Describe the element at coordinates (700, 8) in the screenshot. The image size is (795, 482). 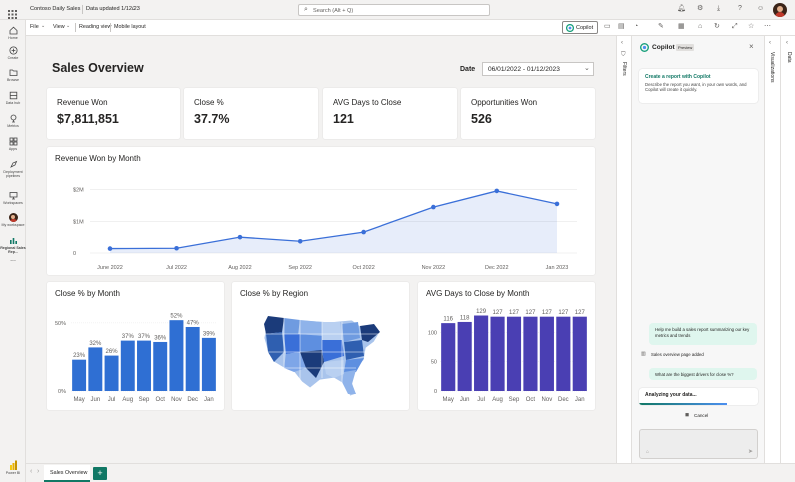
I see `gear-icon: ⚙` at that location.